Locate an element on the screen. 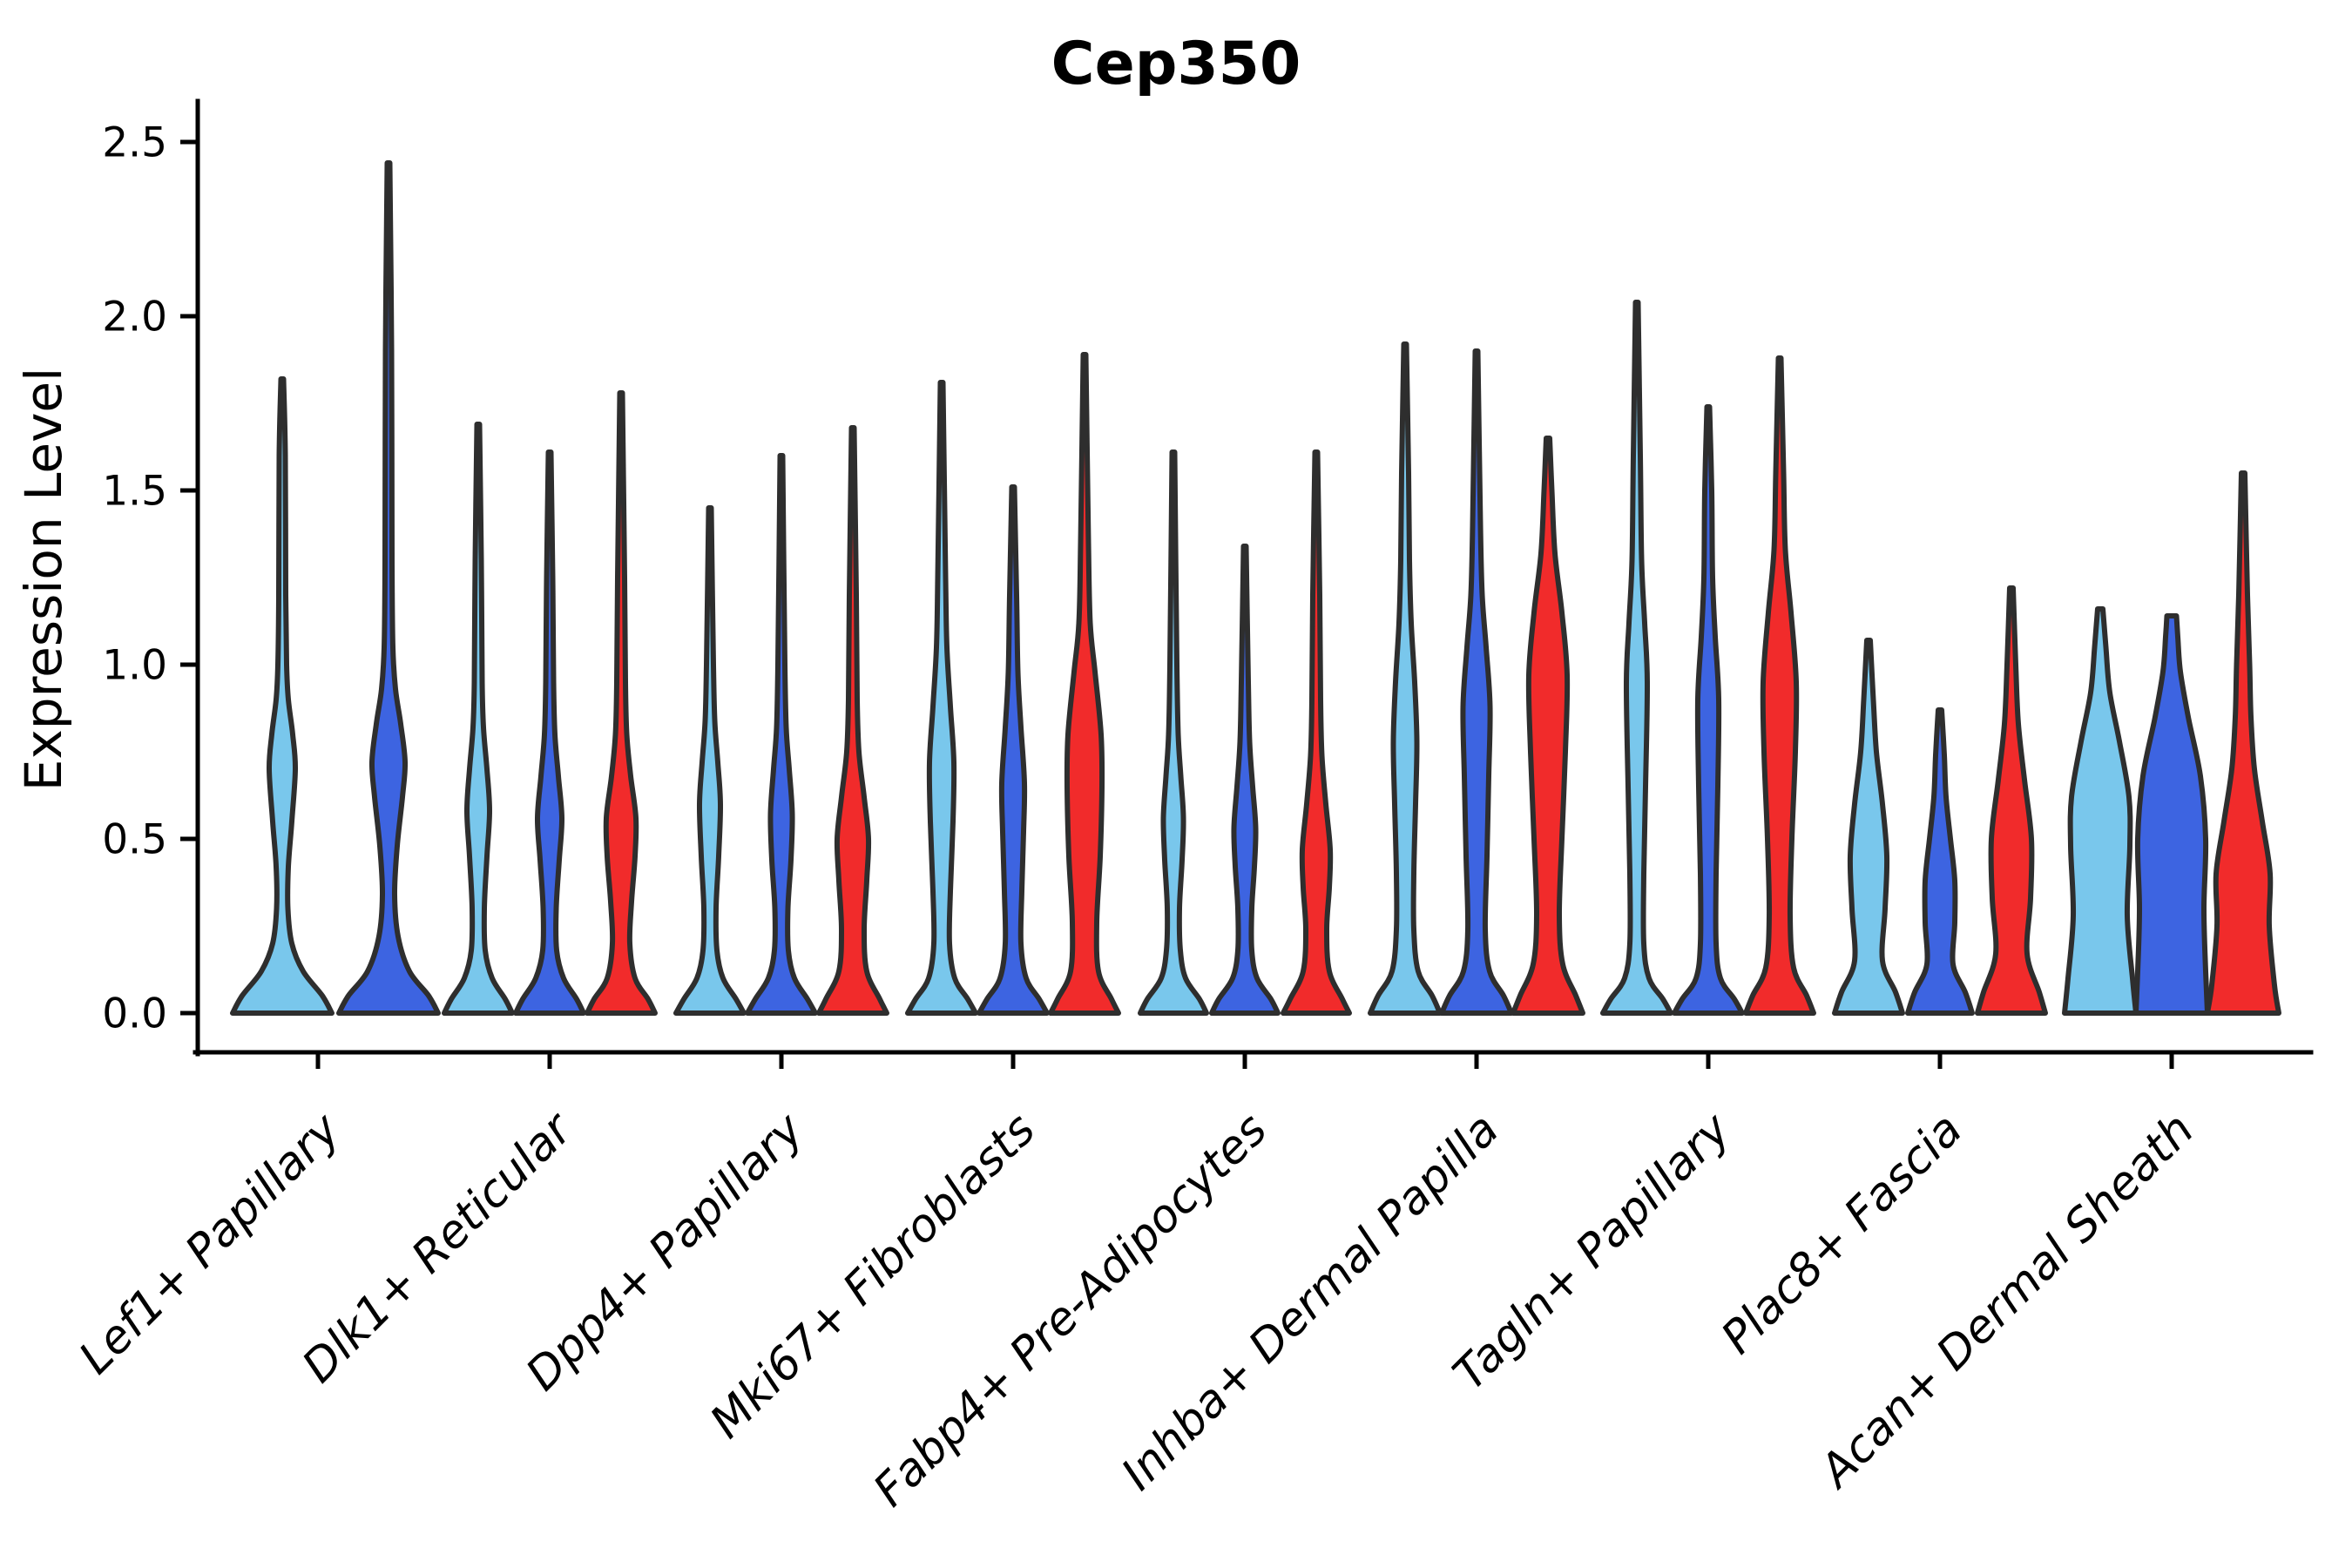 The image size is (2352, 1568). x-tick-label: Fabp4+ Pre-Adipocytes is located at coordinates (1071, 1310).